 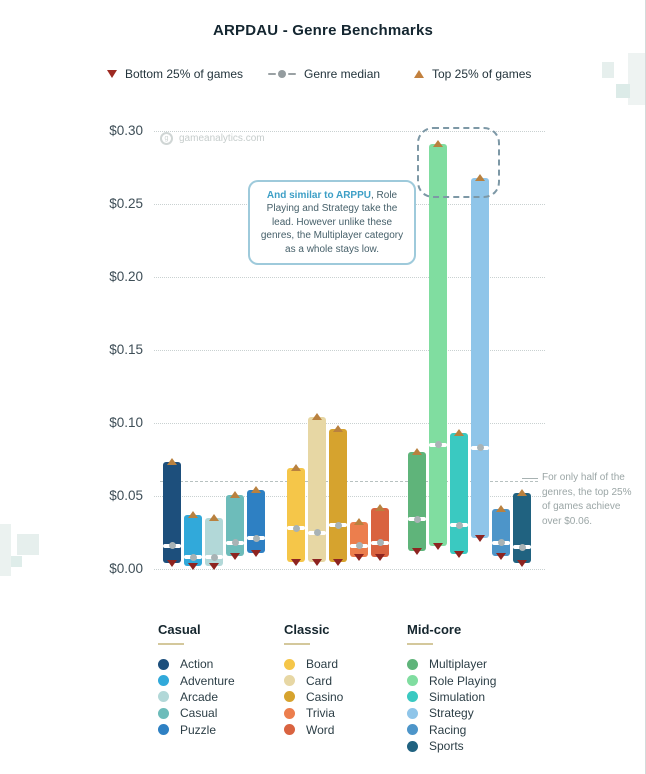 I want to click on triangle-up-icon, so click(x=419, y=74).